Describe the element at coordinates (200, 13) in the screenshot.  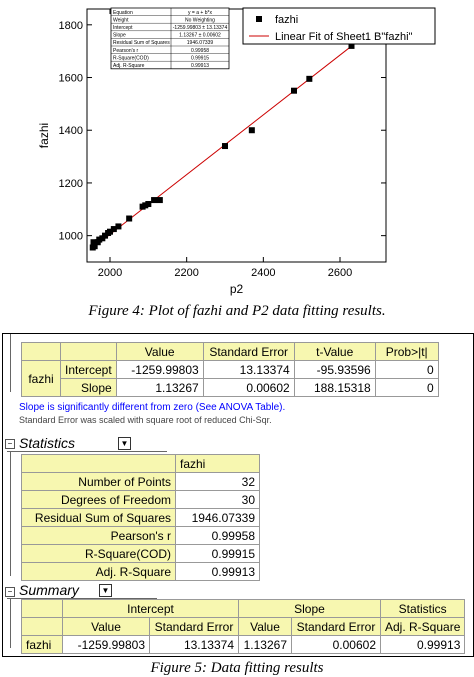
I see `fit-table-value: y = a + b*x` at that location.